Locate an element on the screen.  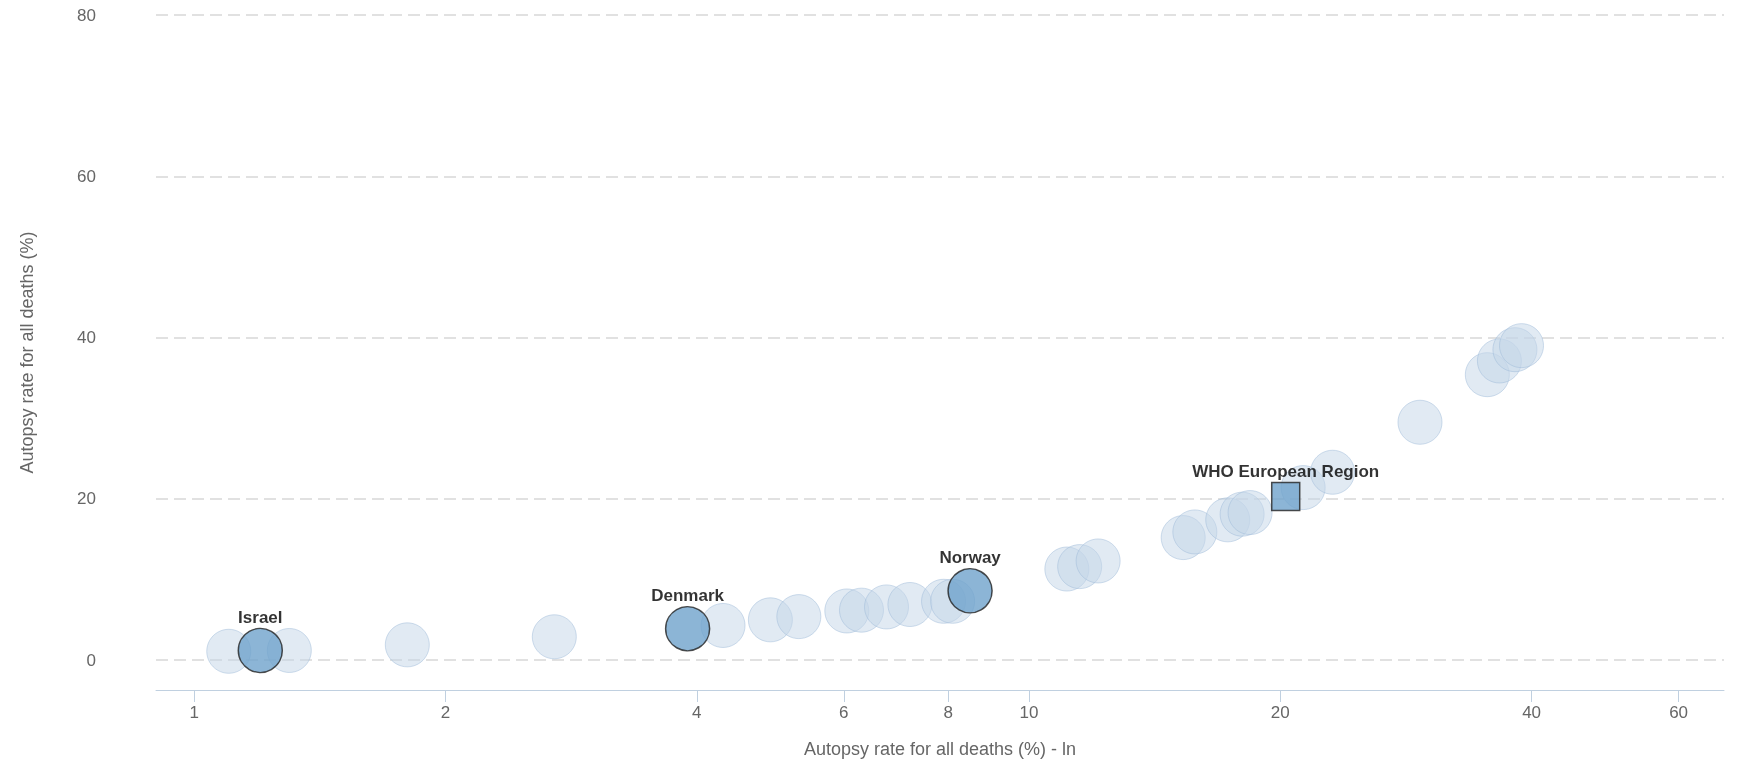
y-tick-label: 60 is located at coordinates (86, 176).